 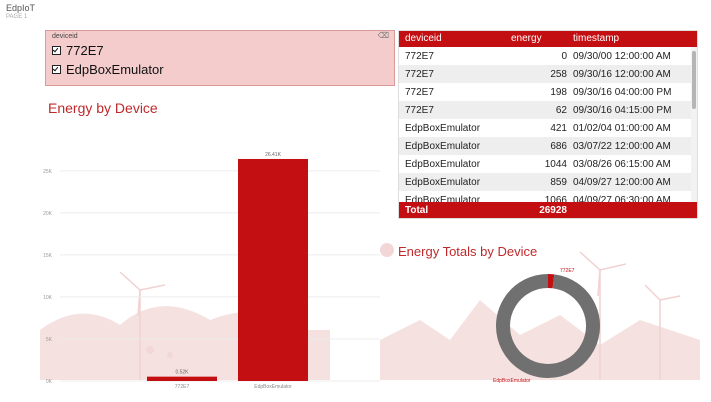 What do you see at coordinates (220, 58) in the screenshot?
I see `deviceid-slicer: deviceid ⌫ 772E7 EdpBoxEmulator` at bounding box center [220, 58].